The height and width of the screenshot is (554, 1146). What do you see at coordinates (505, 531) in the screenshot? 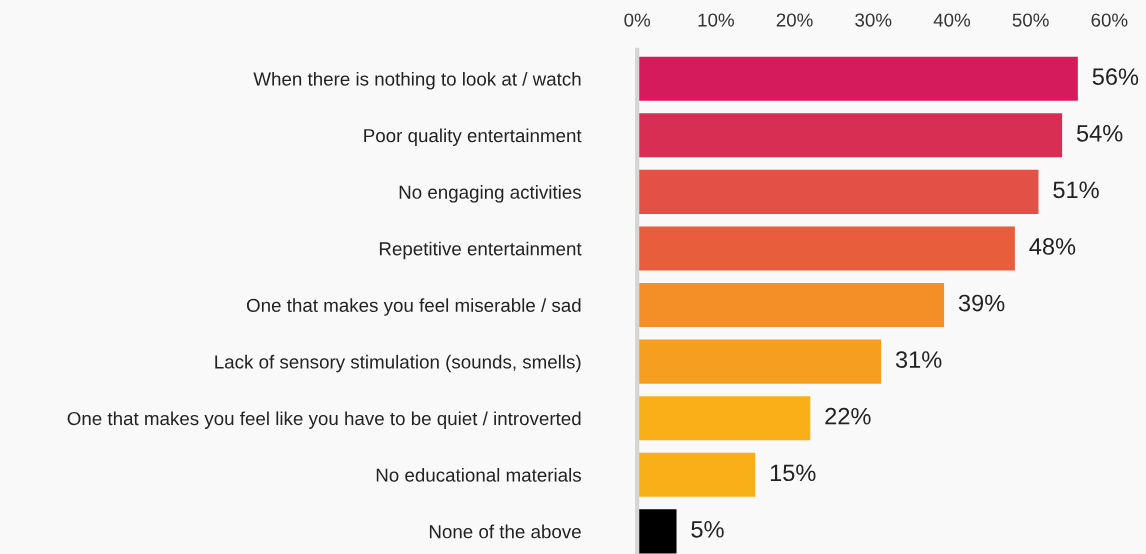
I see `y-tick-label: None of the above` at bounding box center [505, 531].